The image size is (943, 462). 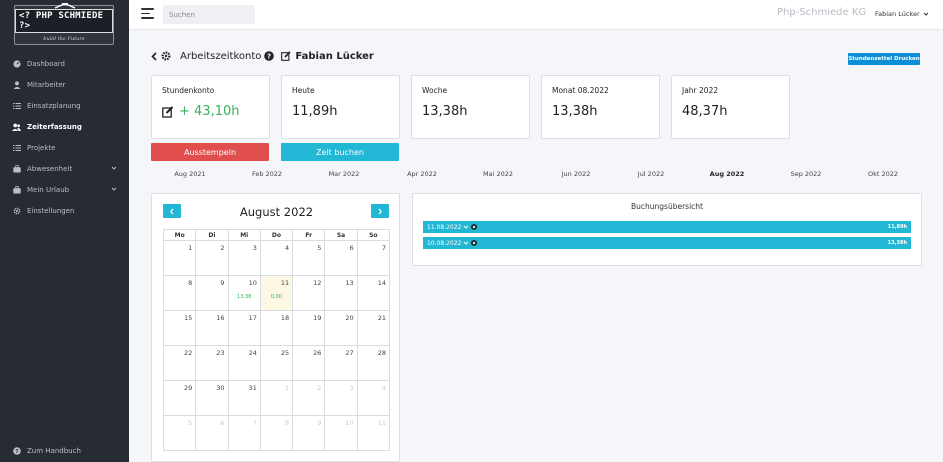 What do you see at coordinates (64, 105) in the screenshot?
I see `sidebar-item-einsatzplanung: Einsatzplanung` at bounding box center [64, 105].